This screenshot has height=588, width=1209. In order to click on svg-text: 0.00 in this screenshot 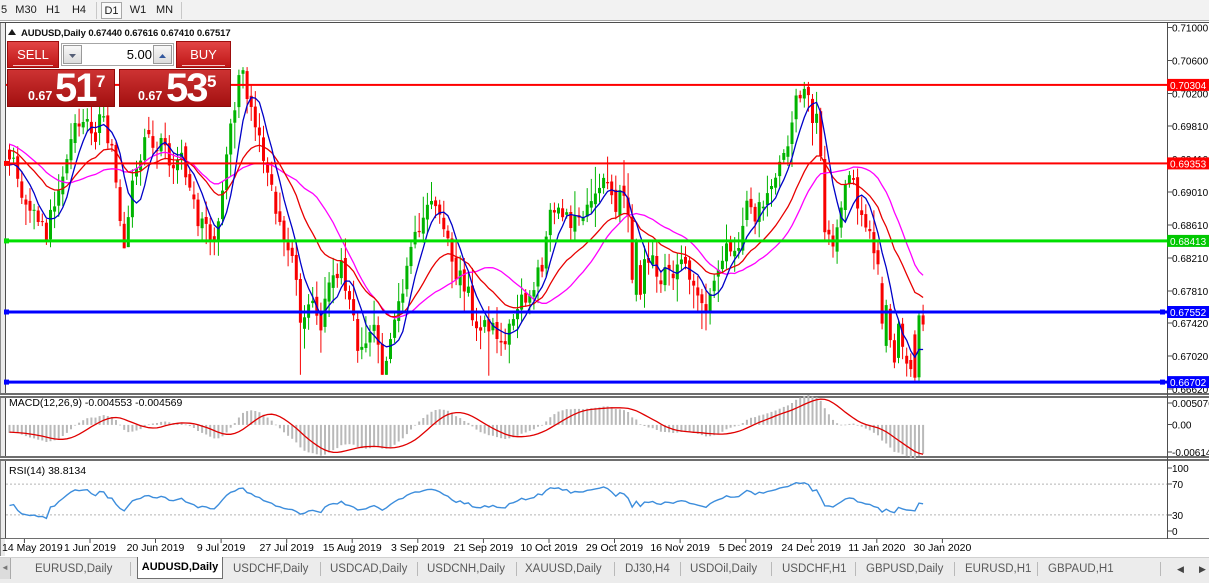, I will do `click(1182, 426)`.